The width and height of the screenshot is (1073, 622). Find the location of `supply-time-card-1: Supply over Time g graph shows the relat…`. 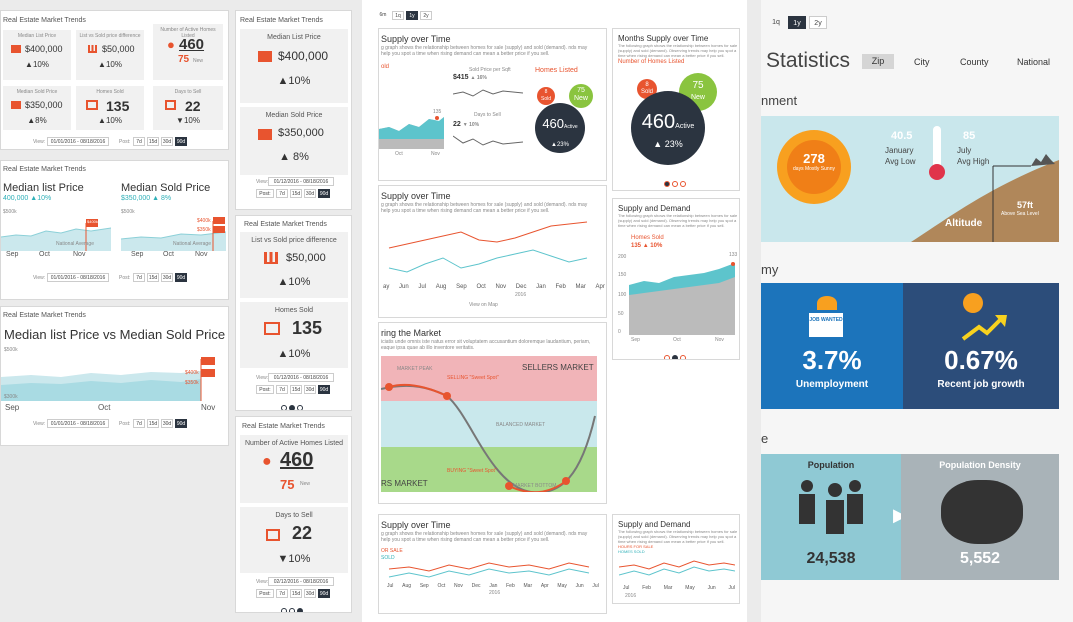

supply-time-card-1: Supply over Time g graph shows the relat… is located at coordinates (492, 104).